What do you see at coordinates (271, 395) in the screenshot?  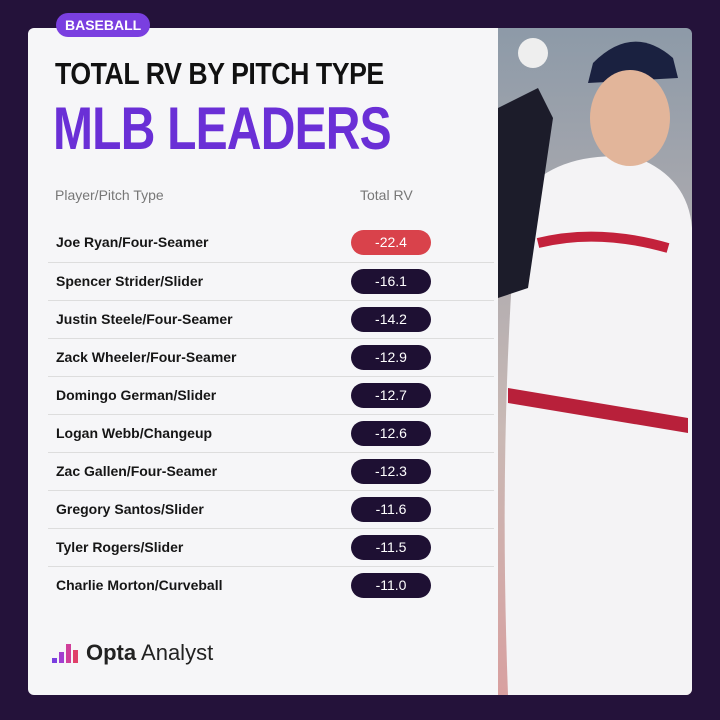 I see `table-row: Domingo German/Slider -12.7` at bounding box center [271, 395].